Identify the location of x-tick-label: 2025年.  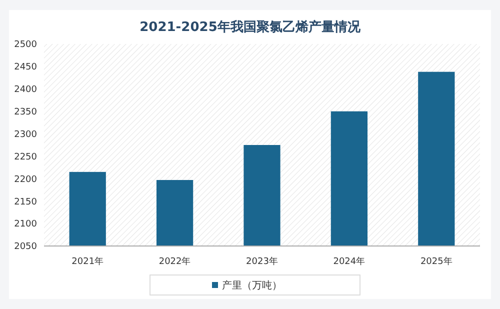
(436, 261).